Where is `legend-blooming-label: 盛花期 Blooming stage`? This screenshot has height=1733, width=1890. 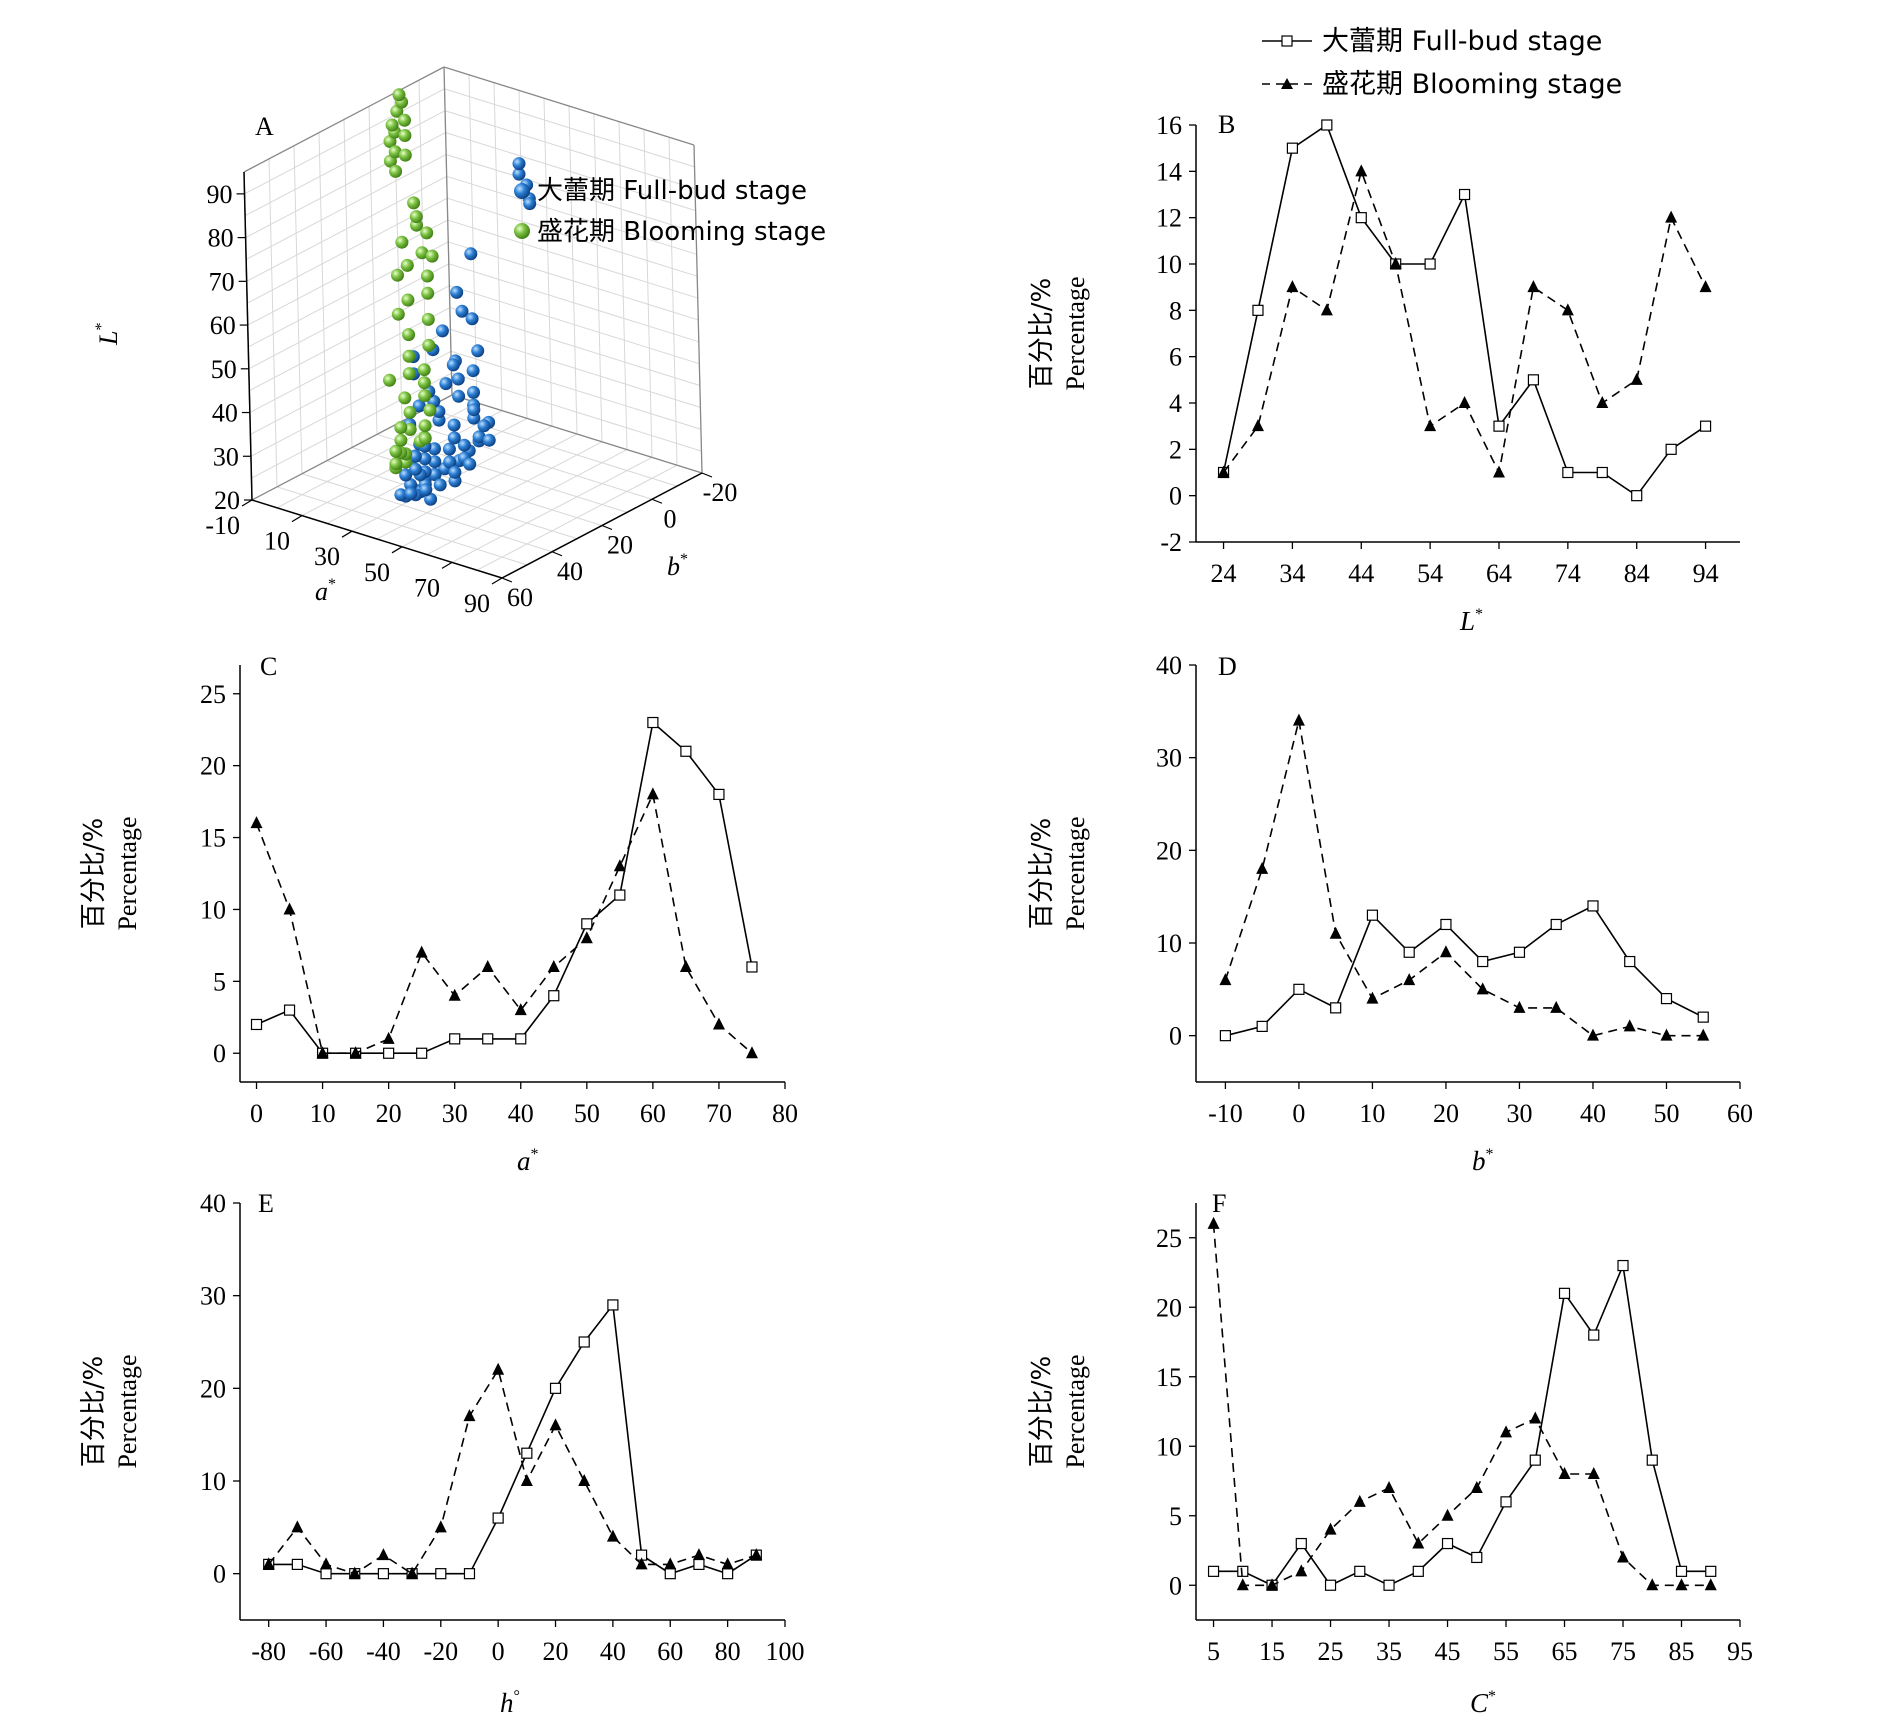
legend-blooming-label: 盛花期 Blooming stage is located at coordinates (1472, 84).